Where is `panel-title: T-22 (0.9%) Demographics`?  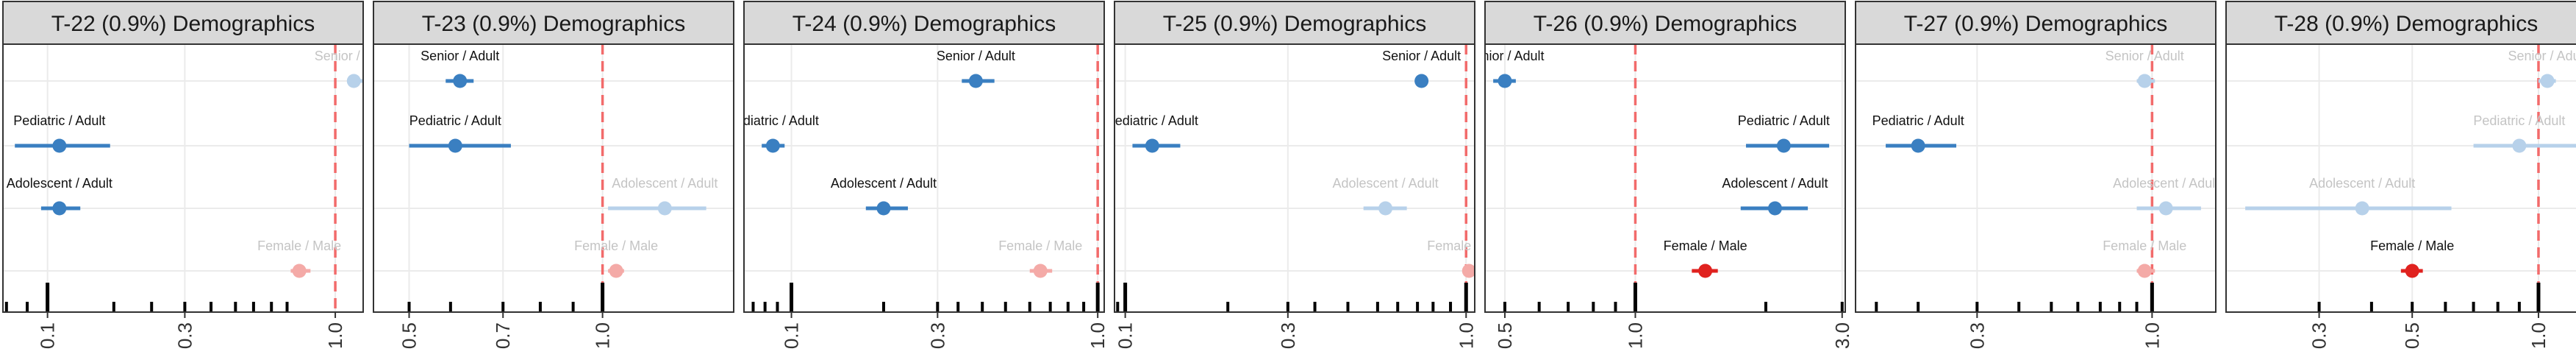
panel-title: T-22 (0.9%) Demographics is located at coordinates (183, 24).